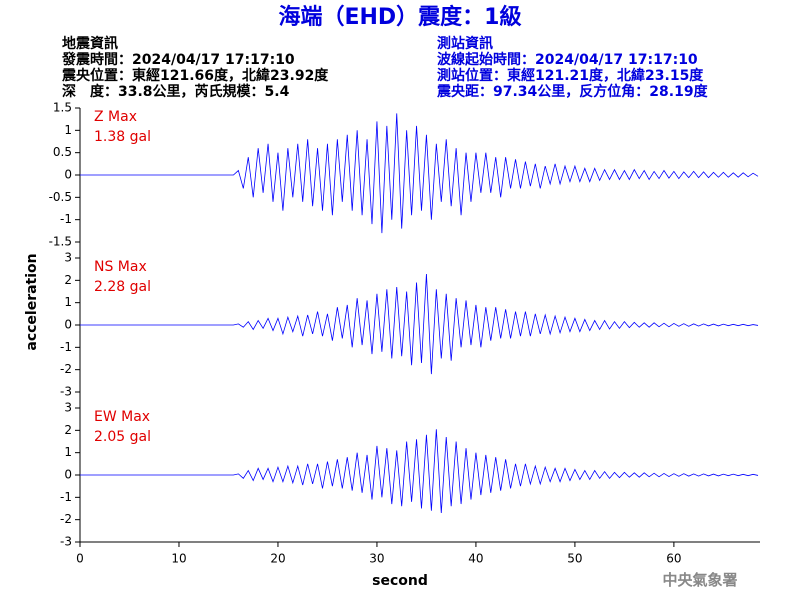  What do you see at coordinates (400, 581) in the screenshot?
I see `x-axis-label: second` at bounding box center [400, 581].